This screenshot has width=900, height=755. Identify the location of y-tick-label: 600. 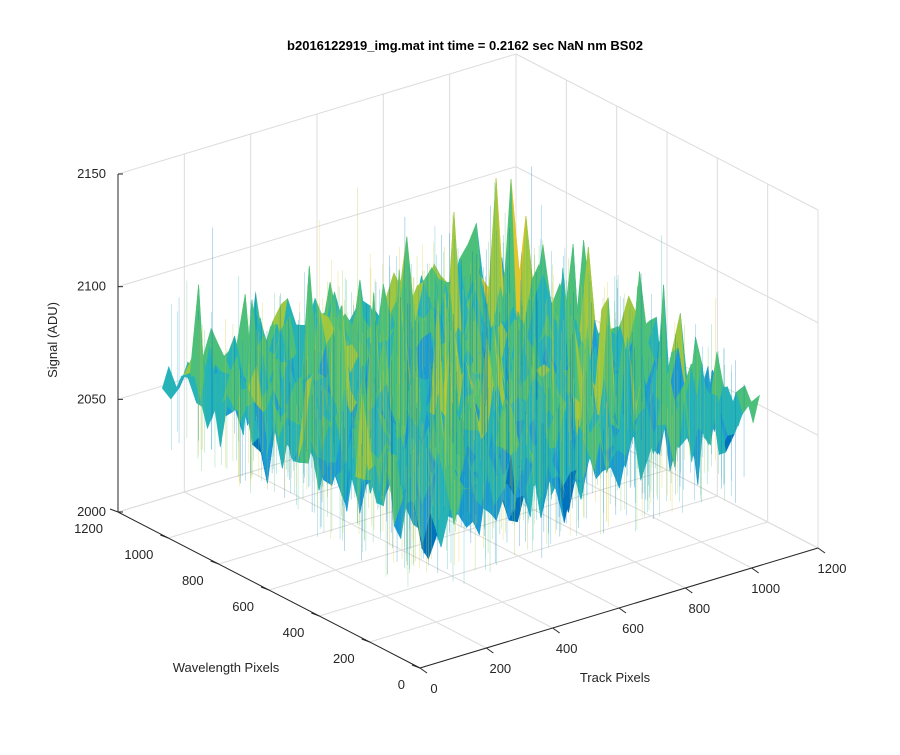
(243, 606).